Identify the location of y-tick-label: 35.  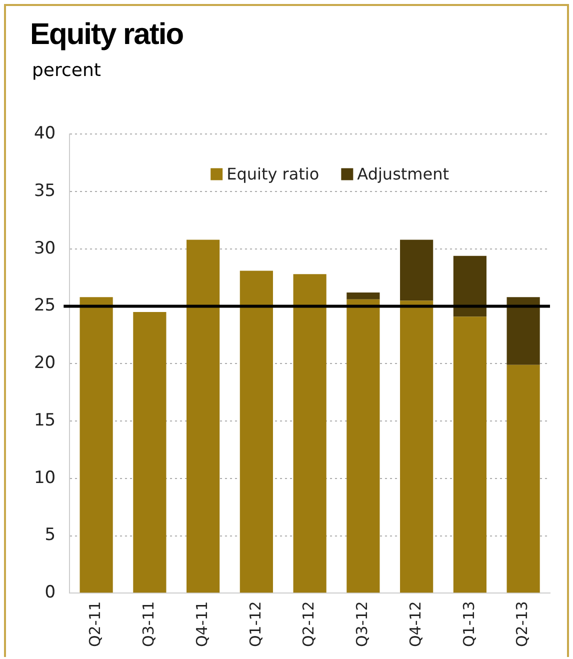
(45, 190).